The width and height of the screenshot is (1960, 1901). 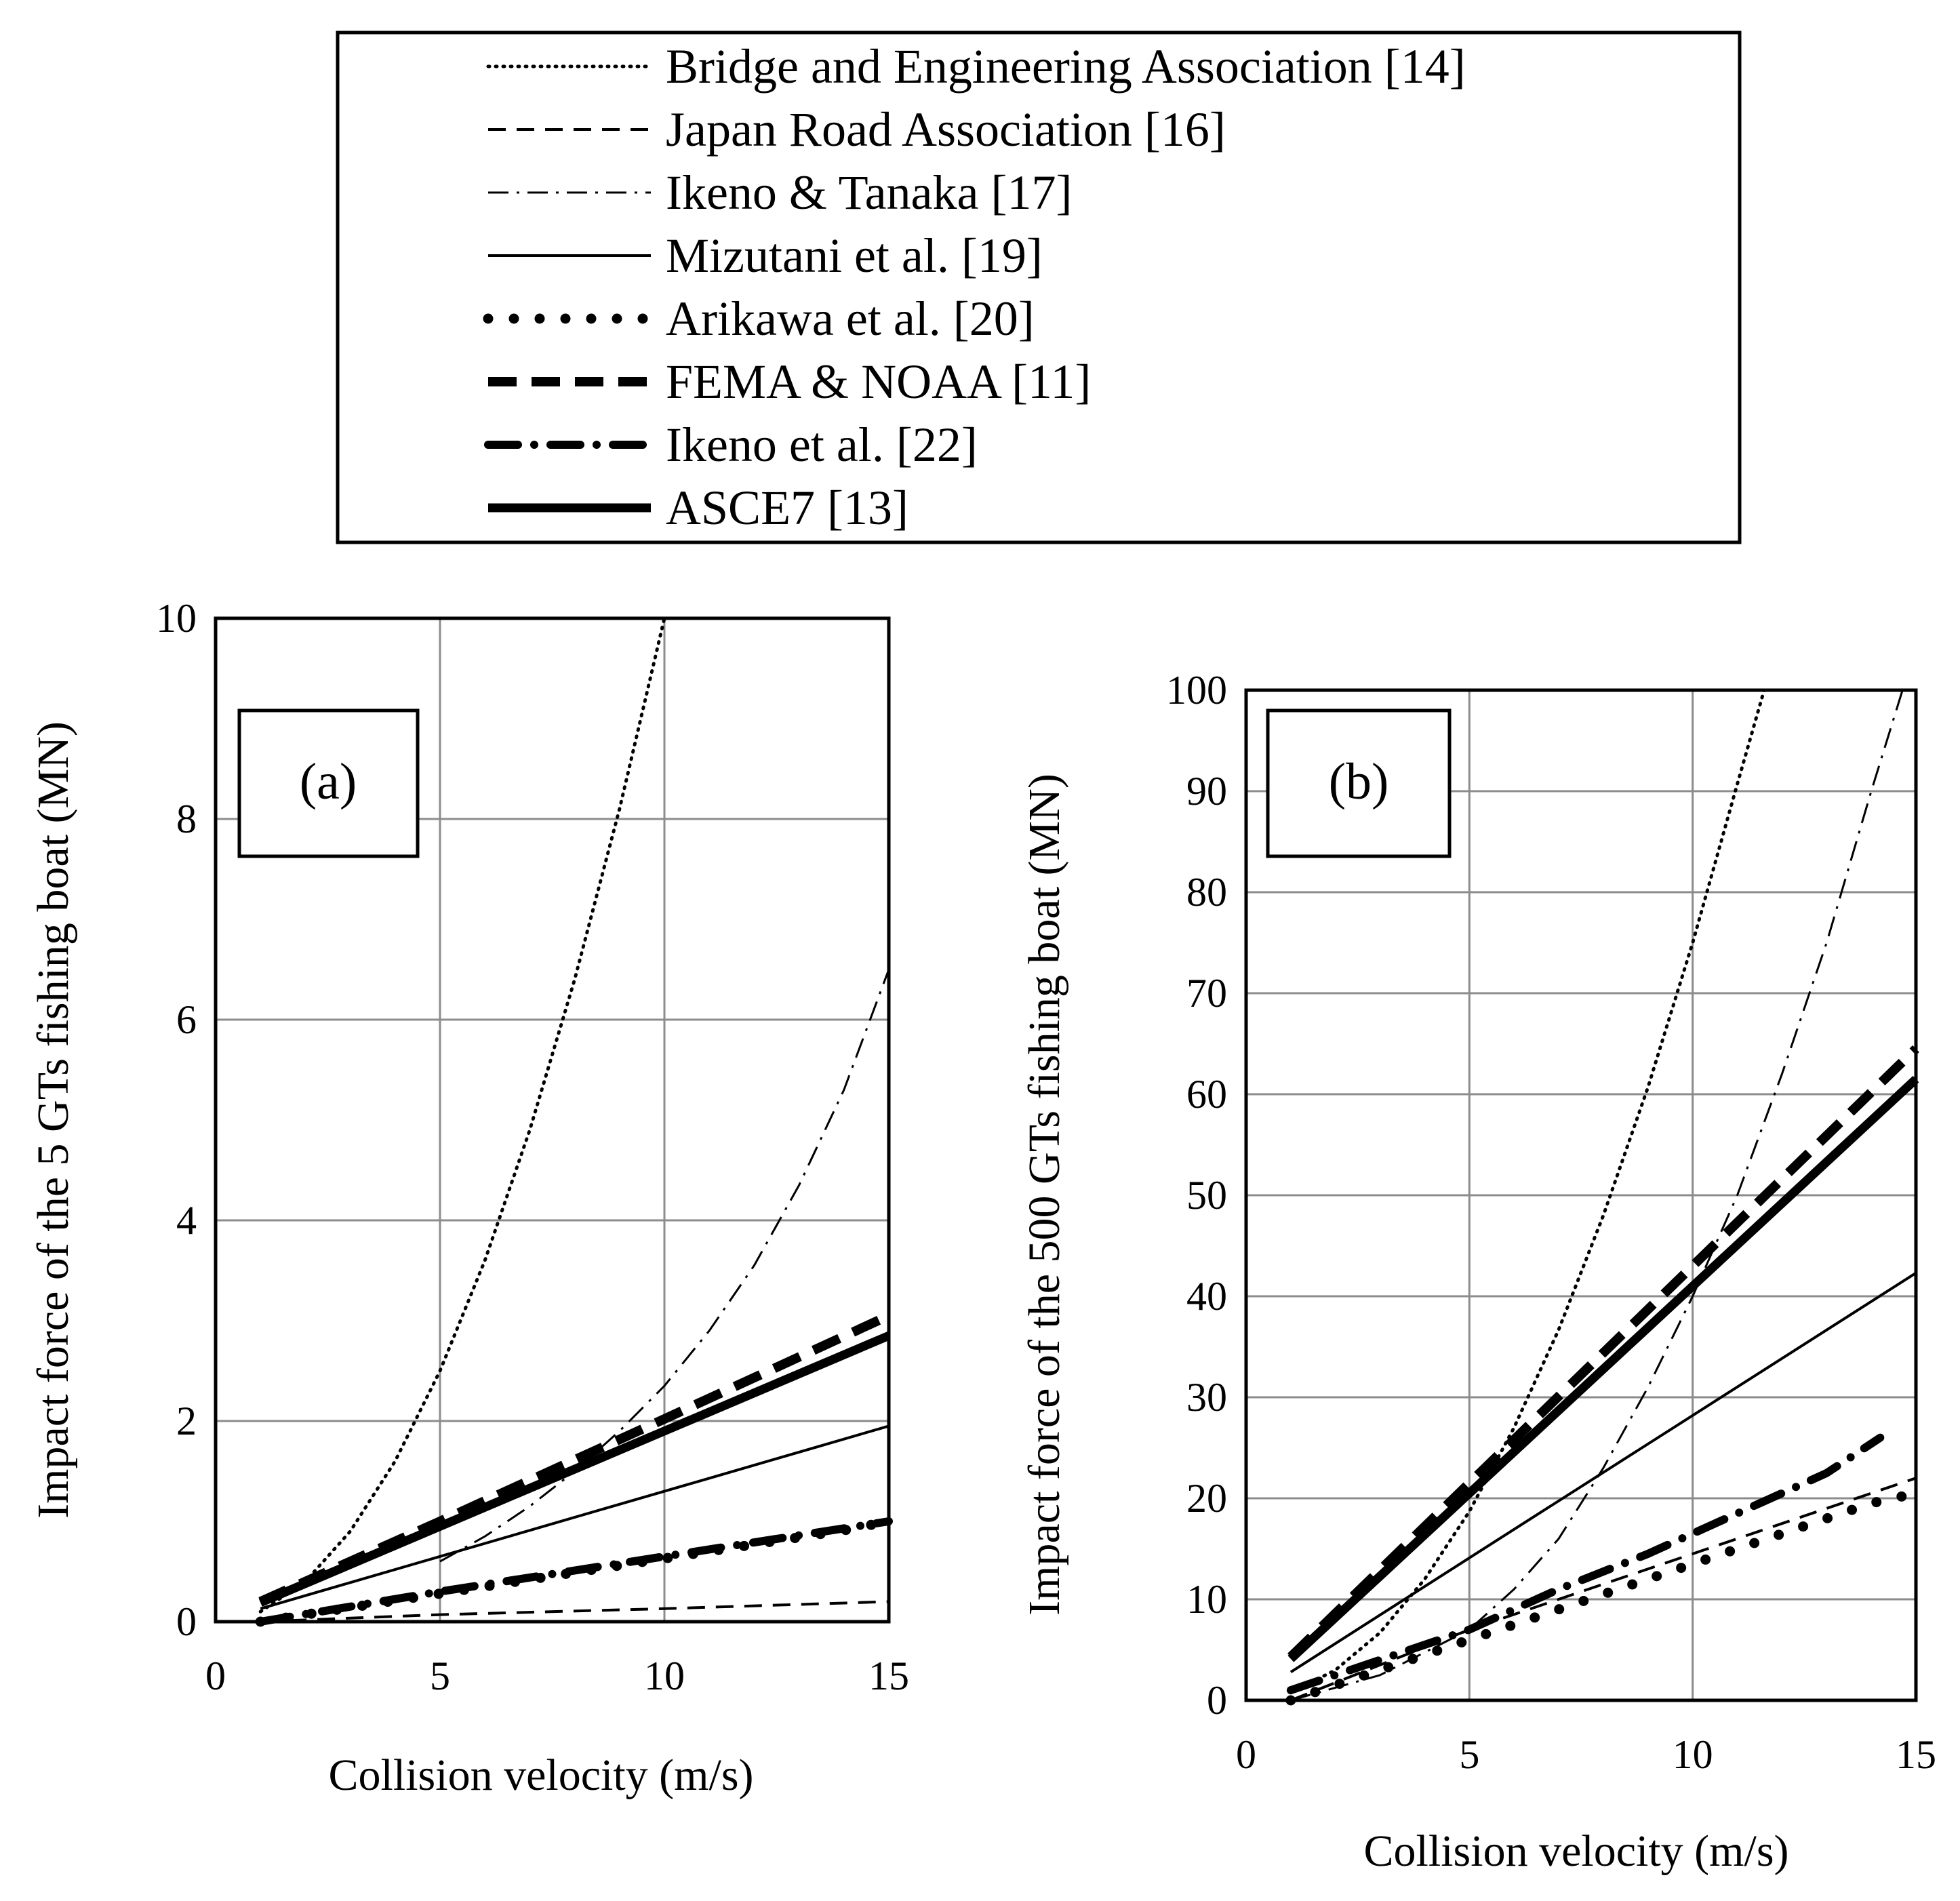 I want to click on legend-label-it: Ikeno & Tanaka [17], so click(x=869, y=192).